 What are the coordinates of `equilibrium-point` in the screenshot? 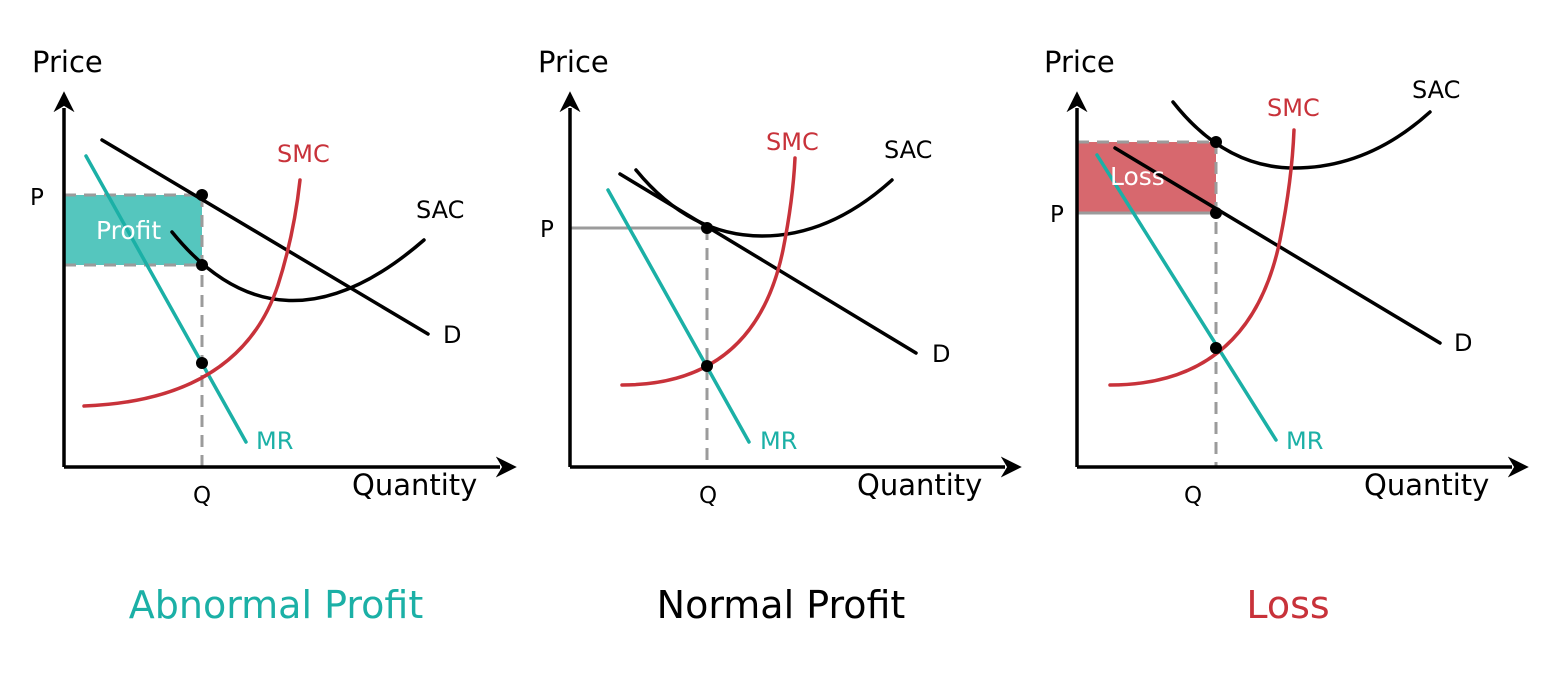 It's located at (707, 228).